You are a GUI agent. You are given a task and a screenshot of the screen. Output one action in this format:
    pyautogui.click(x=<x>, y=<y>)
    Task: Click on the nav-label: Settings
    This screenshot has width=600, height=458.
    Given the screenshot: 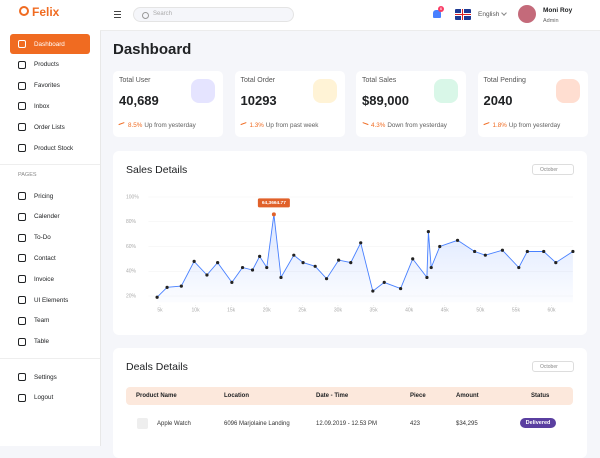 What is the action you would take?
    pyautogui.click(x=45, y=377)
    